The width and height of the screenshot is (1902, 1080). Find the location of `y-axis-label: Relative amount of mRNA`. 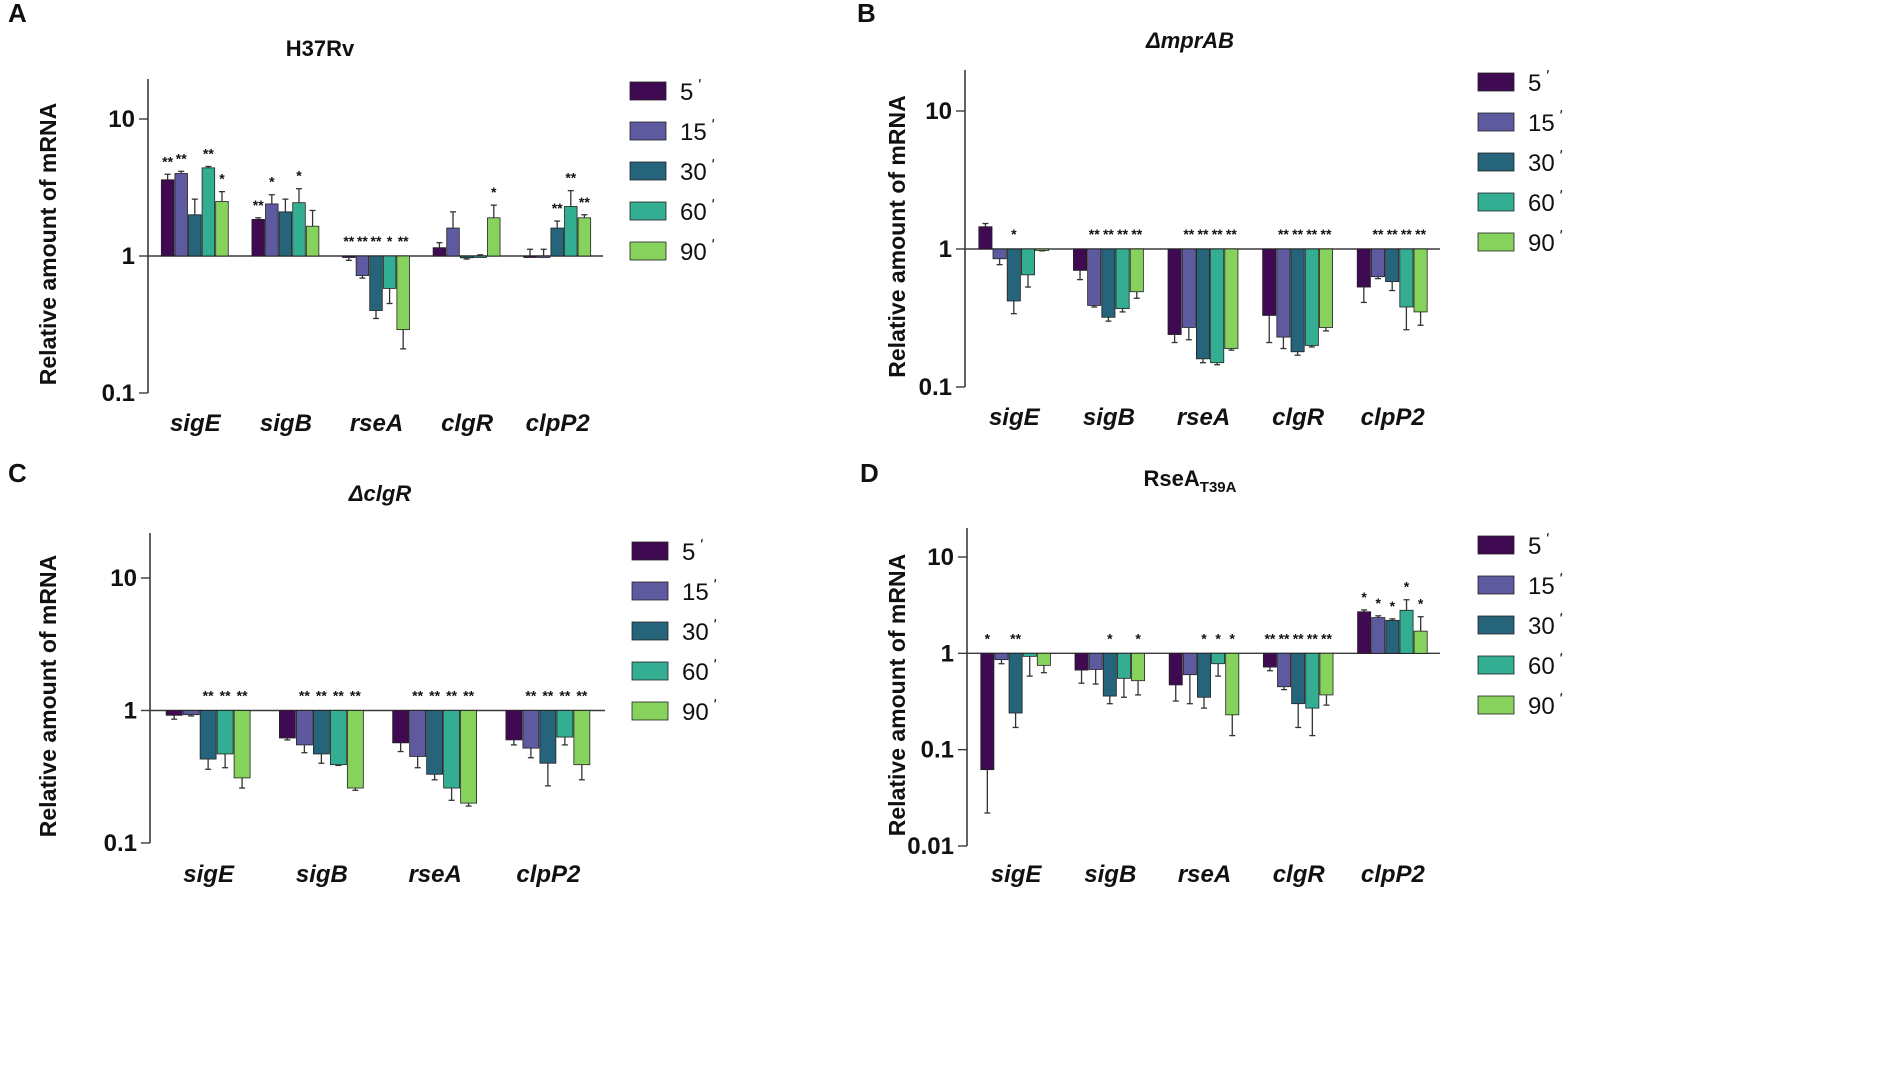

y-axis-label: Relative amount of mRNA is located at coordinates (48, 696).